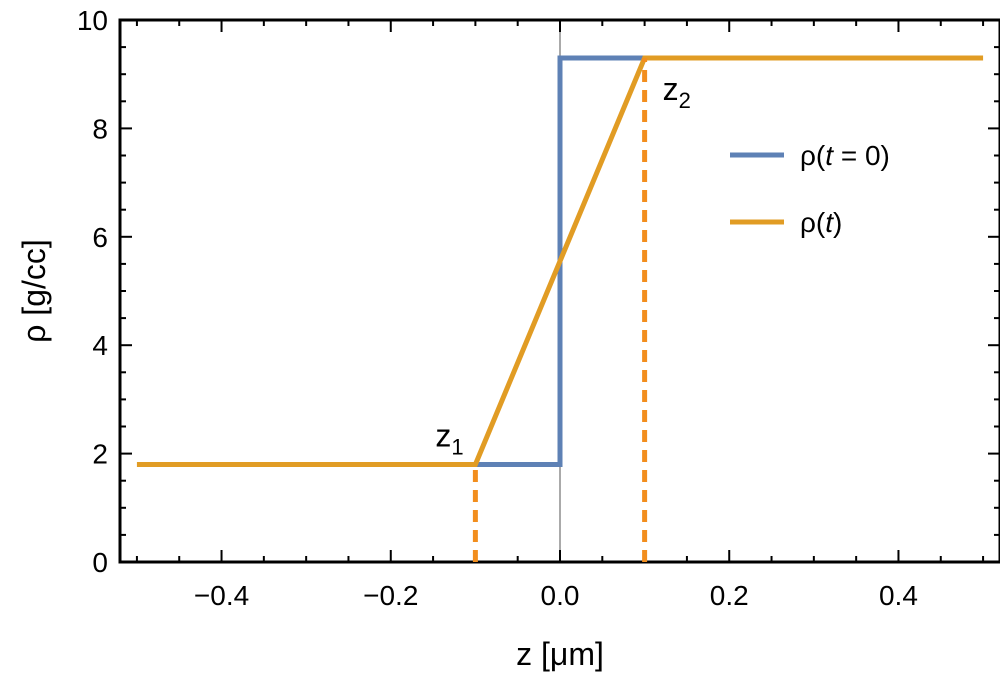  Describe the element at coordinates (100, 128) in the screenshot. I see `y-tick-label: 8` at that location.